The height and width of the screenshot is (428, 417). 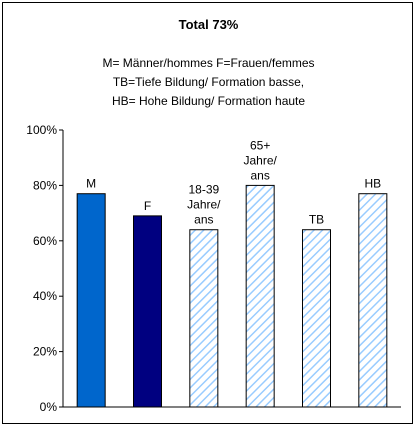 I want to click on category-label: M, so click(x=91, y=184).